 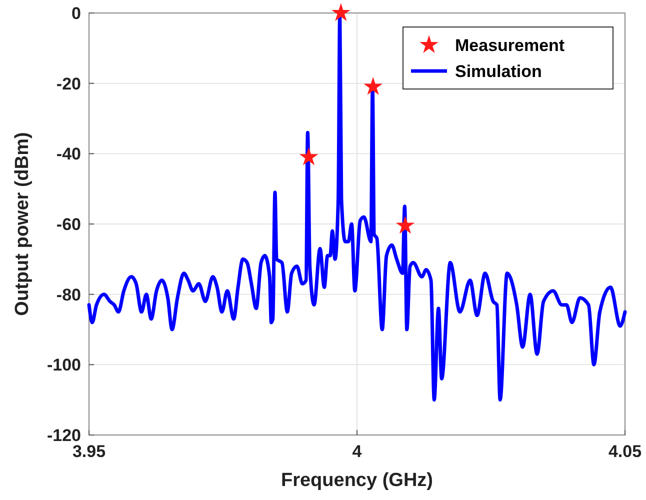 I want to click on y-tick-label: -80, so click(x=68, y=294).